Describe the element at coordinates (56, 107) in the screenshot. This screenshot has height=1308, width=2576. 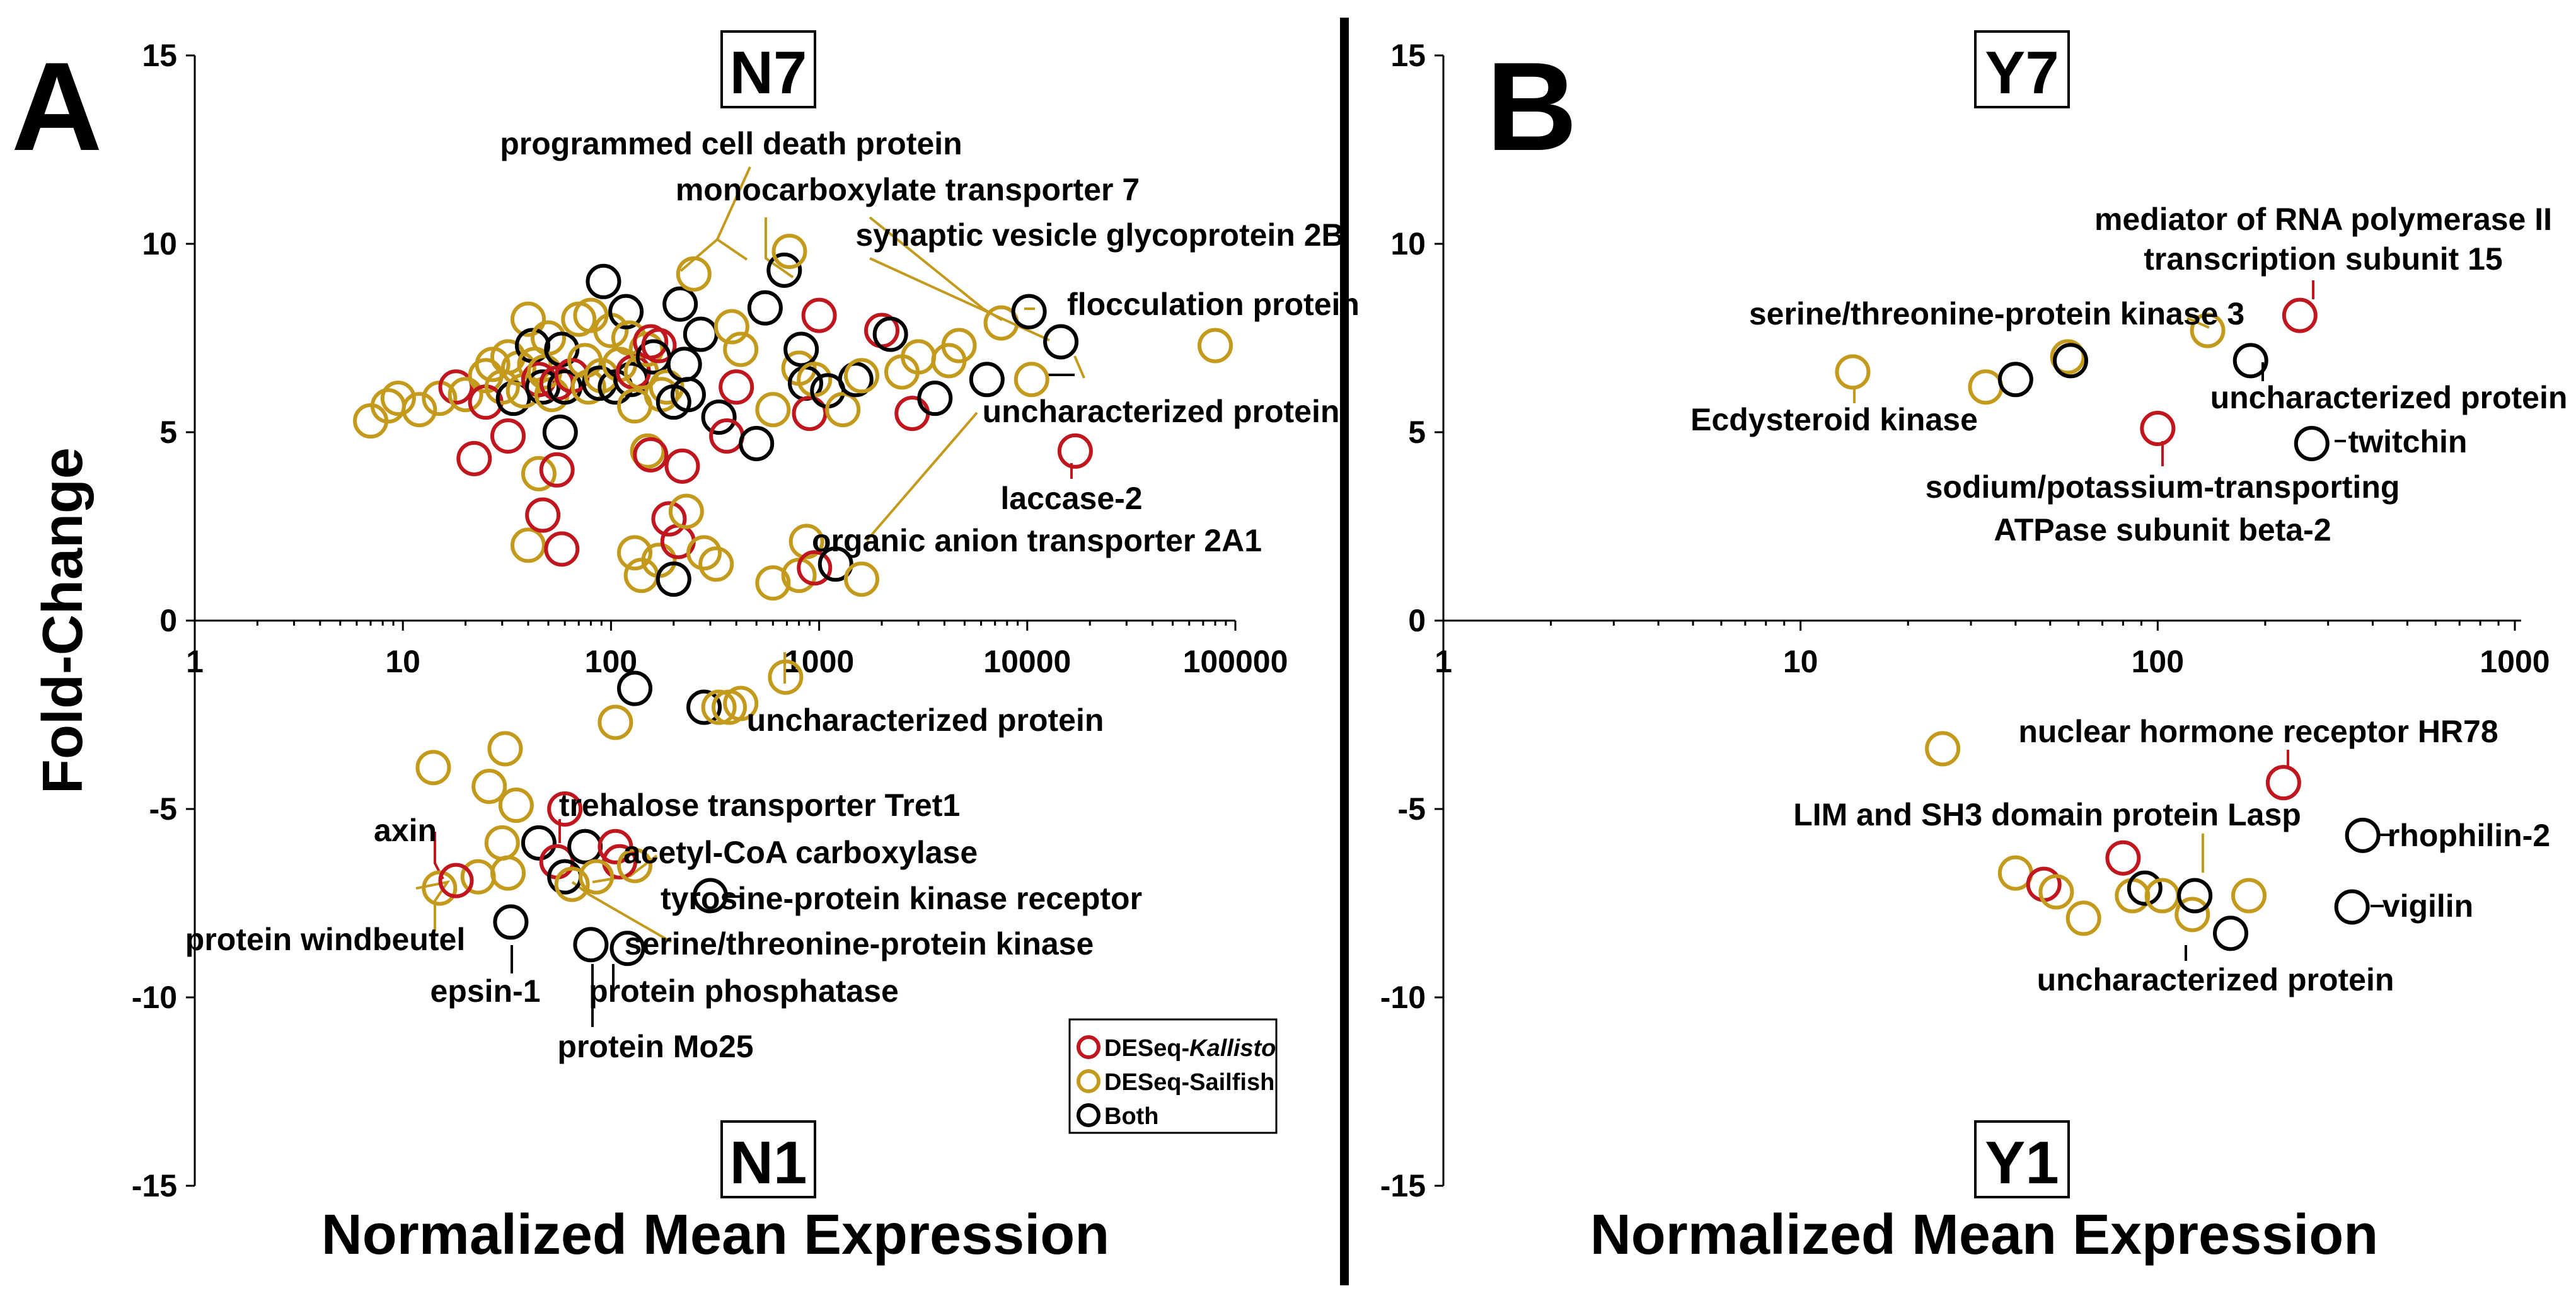
I see `panel-a-letter: A` at that location.